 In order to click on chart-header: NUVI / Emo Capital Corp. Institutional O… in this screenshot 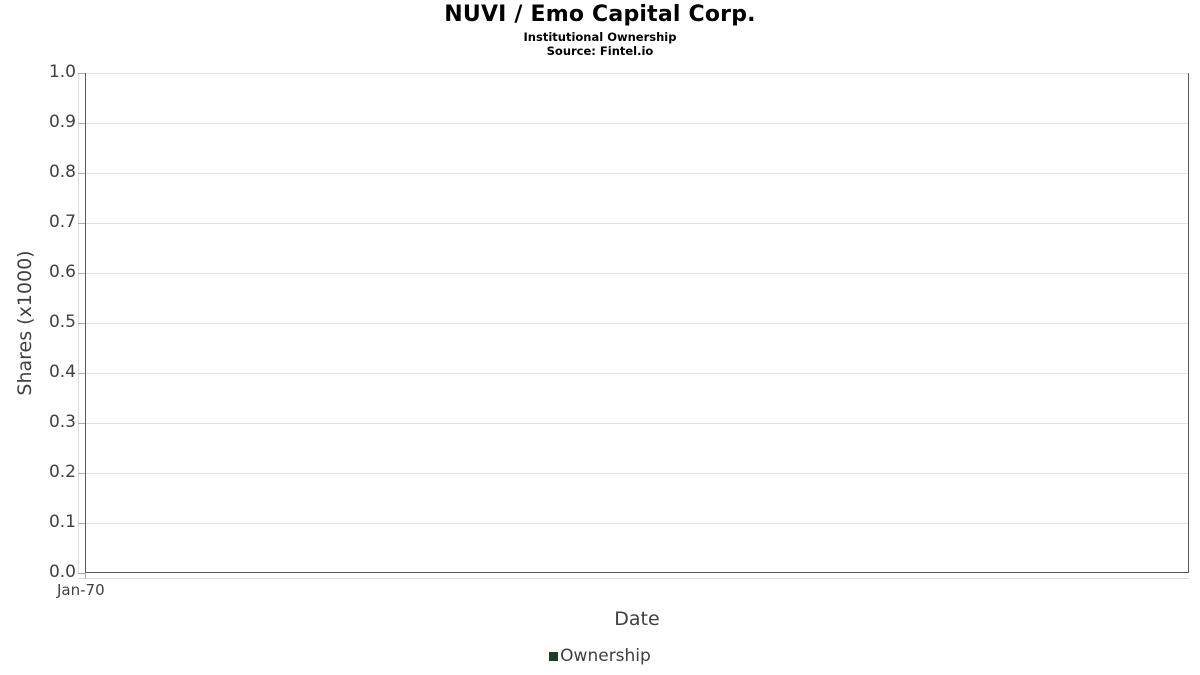, I will do `click(600, 29)`.